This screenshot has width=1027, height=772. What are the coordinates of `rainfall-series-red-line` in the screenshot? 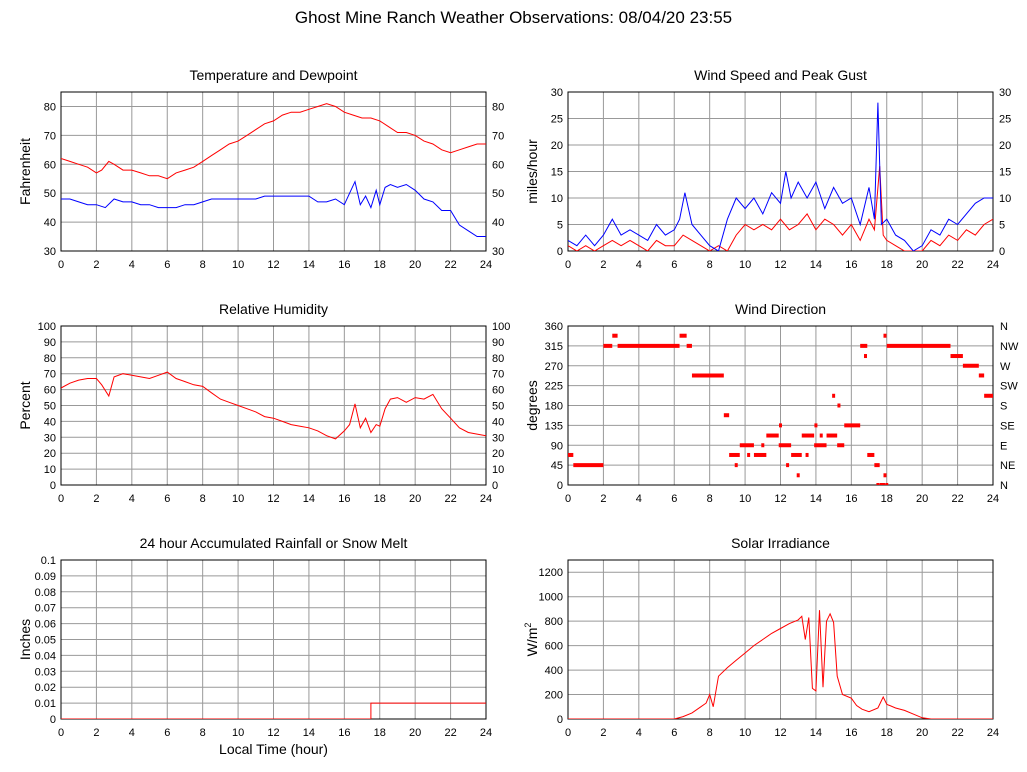 It's located at (273, 710).